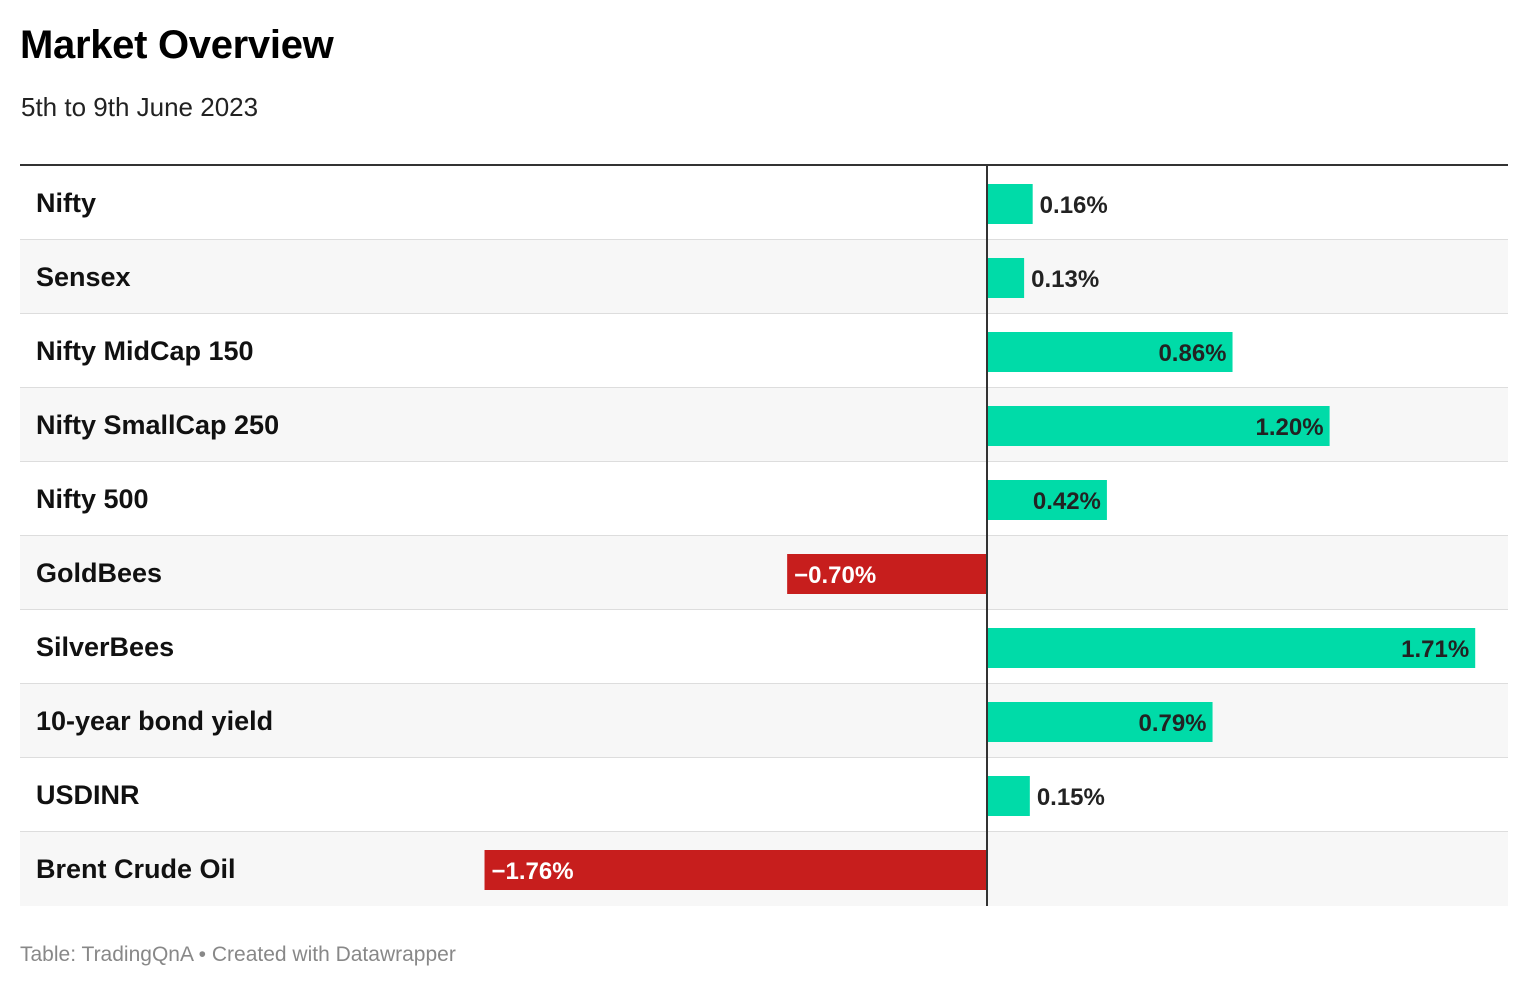 This screenshot has width=1528, height=990. What do you see at coordinates (88, 795) in the screenshot?
I see `row-label: USDINR` at bounding box center [88, 795].